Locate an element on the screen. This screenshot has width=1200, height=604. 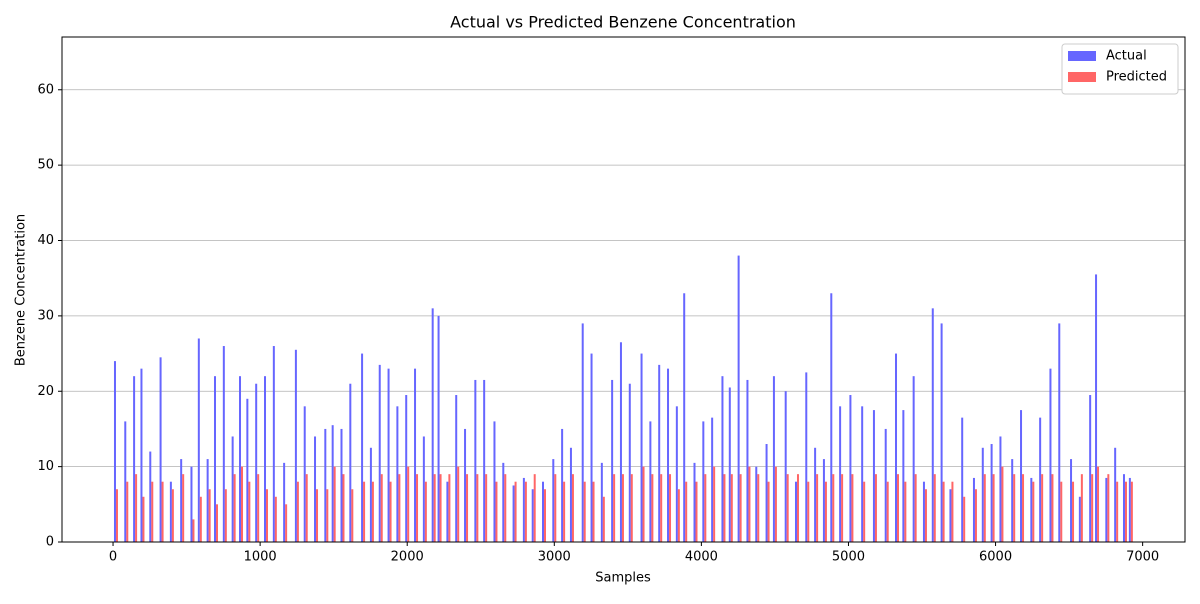
y-tick-label: 40 is located at coordinates (45, 240).